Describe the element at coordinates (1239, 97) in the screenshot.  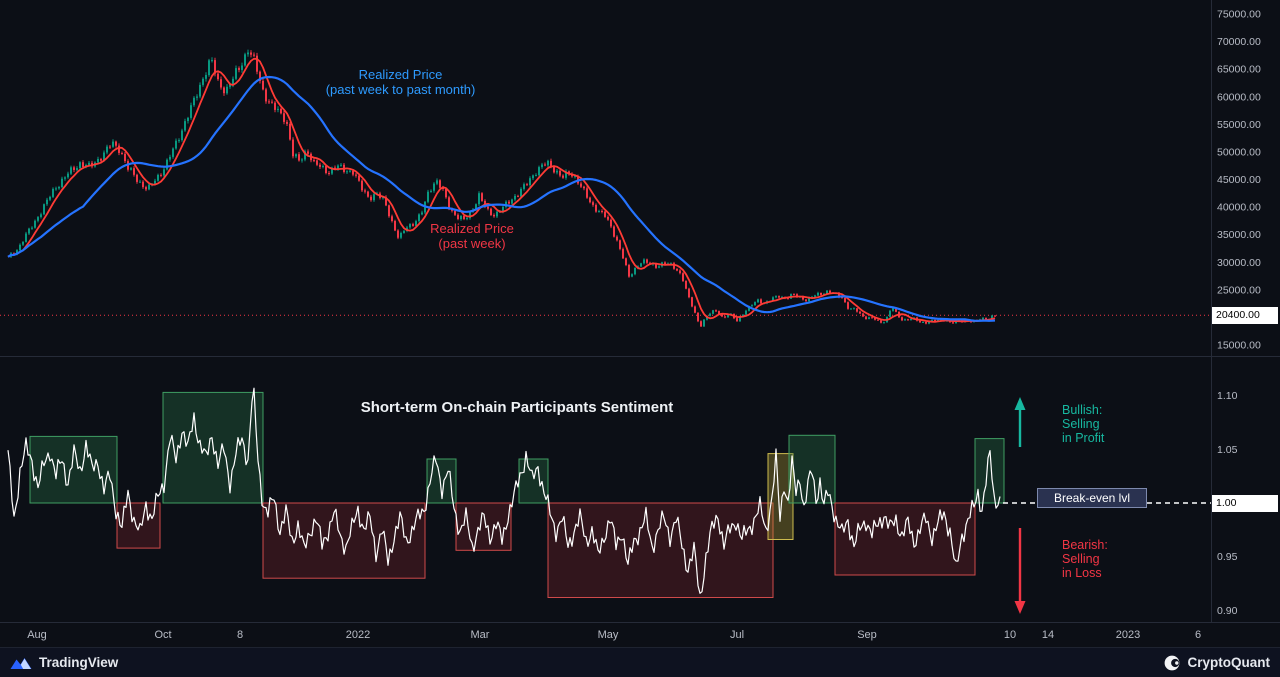
I see `price-tick-label: 60000.00` at that location.